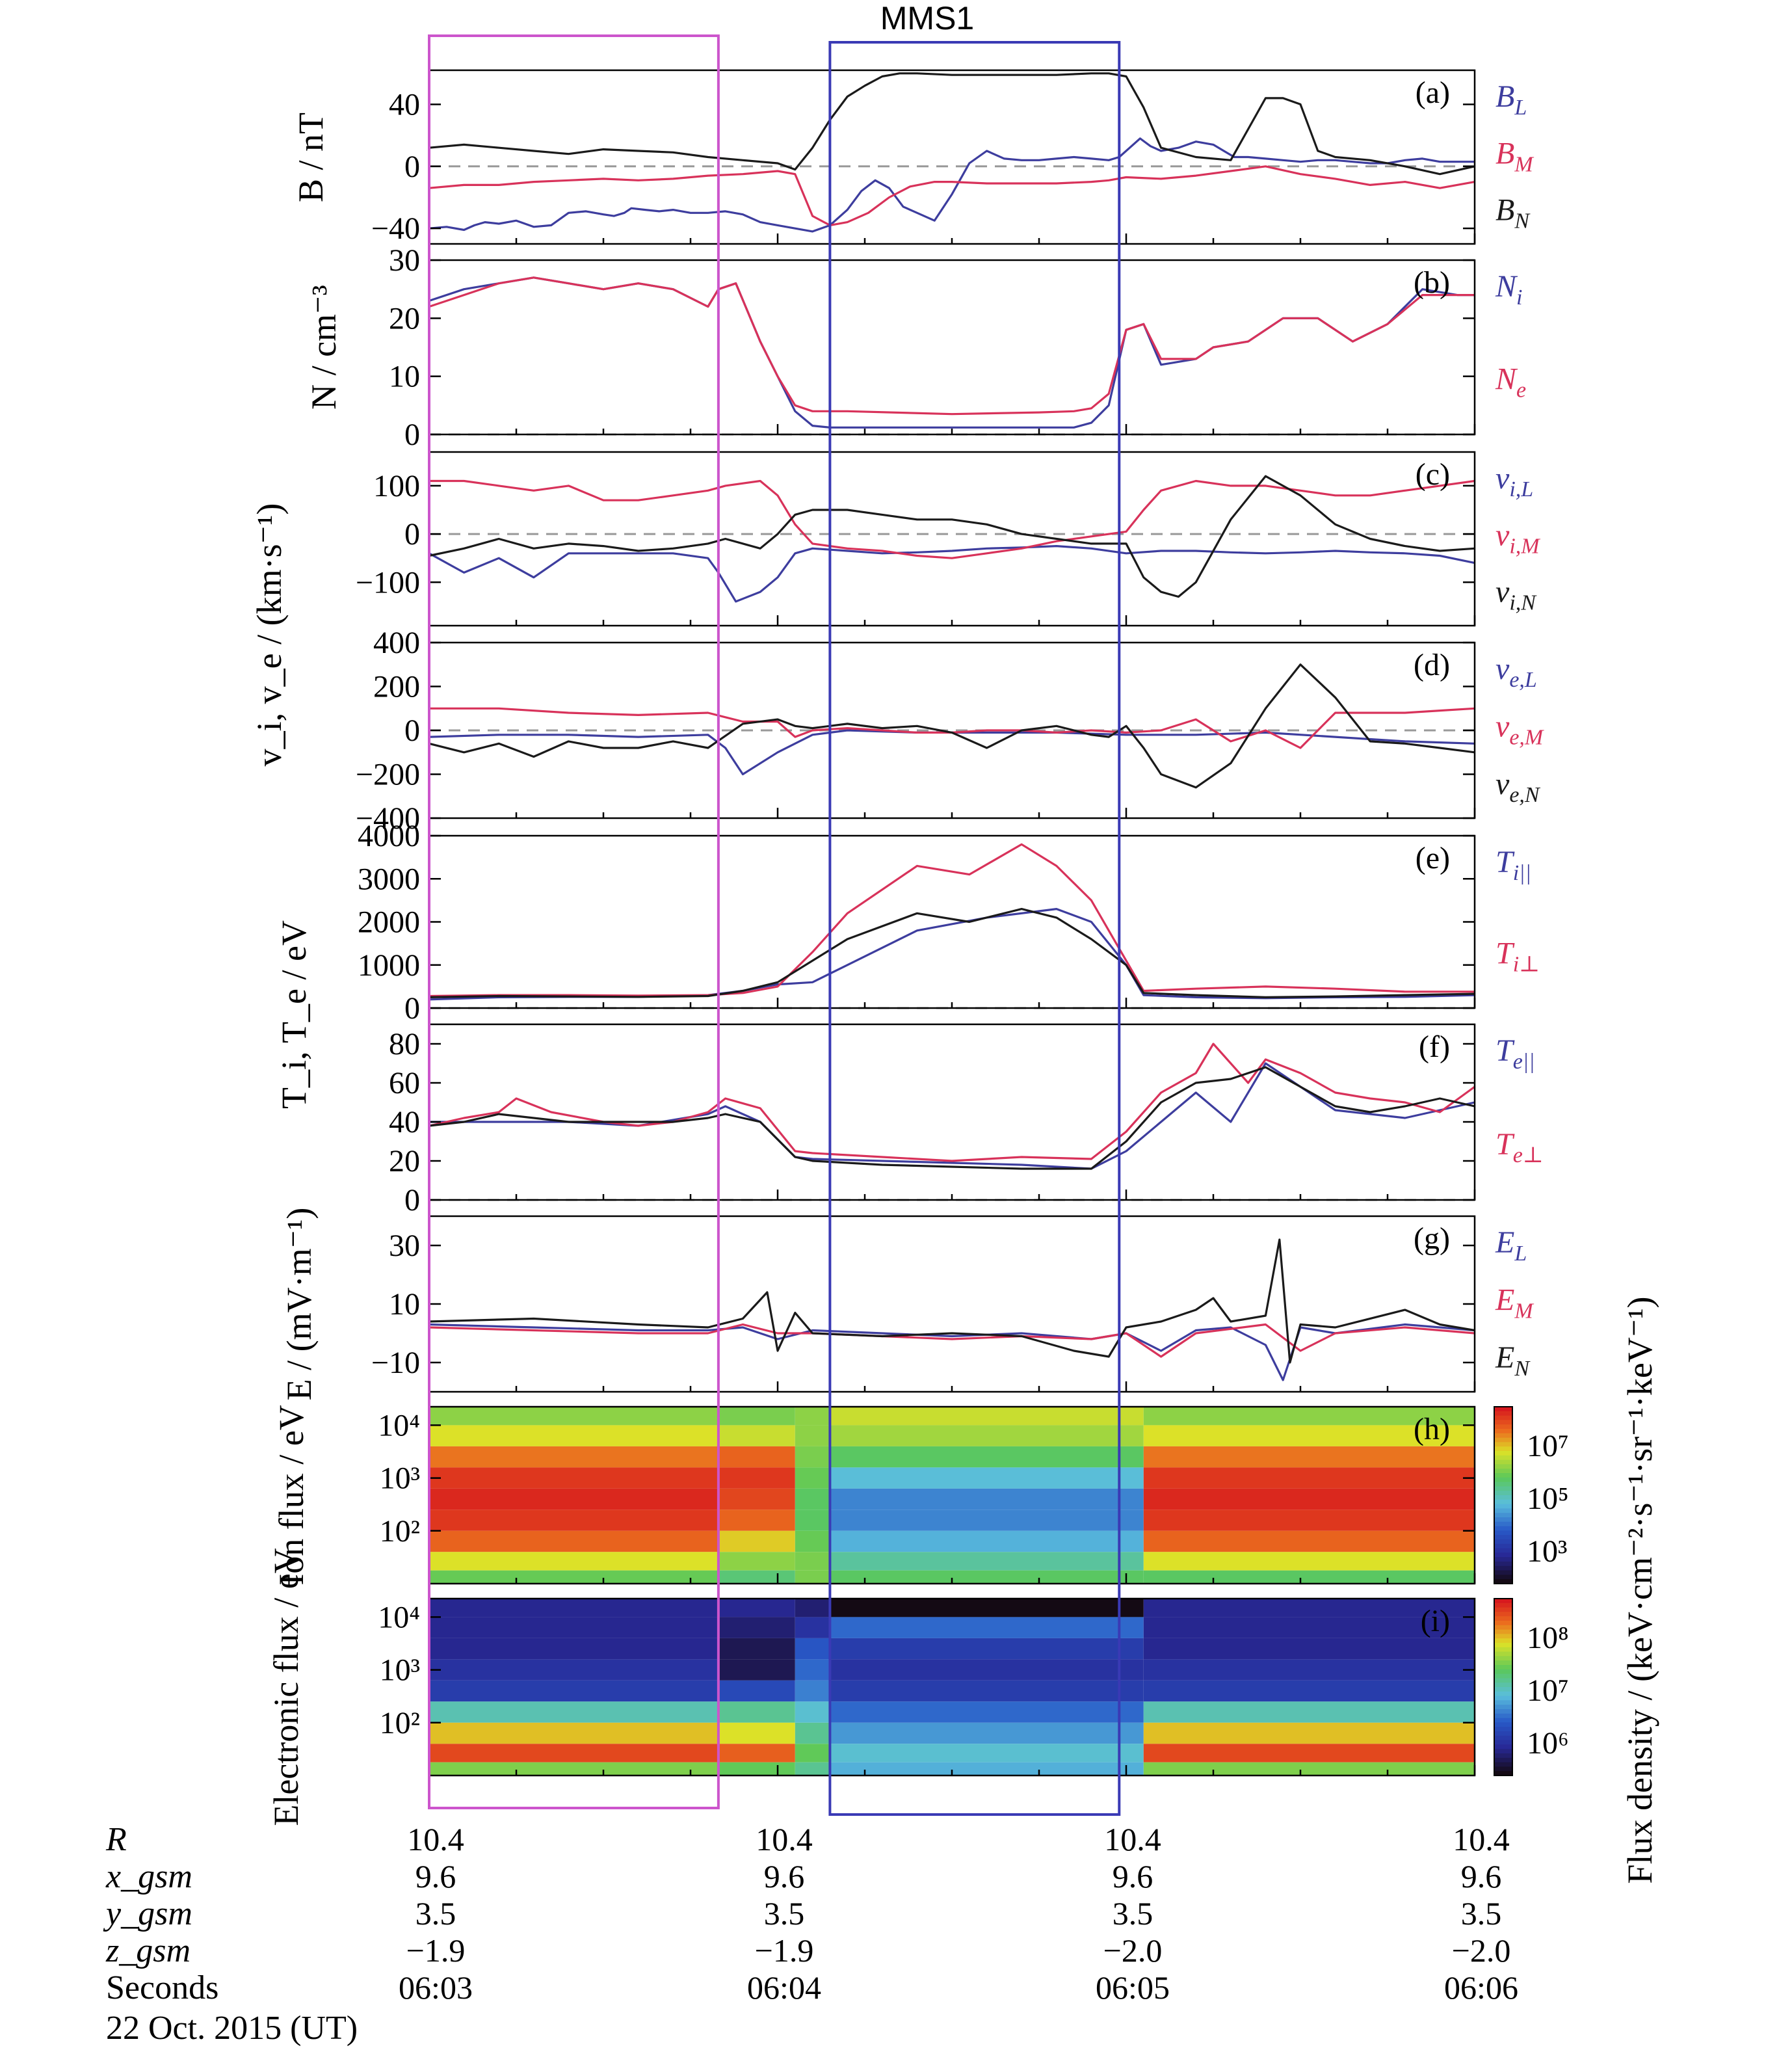 This screenshot has height=2048, width=1792. Describe the element at coordinates (388, 818) in the screenshot. I see `ytick-label: −400` at that location.